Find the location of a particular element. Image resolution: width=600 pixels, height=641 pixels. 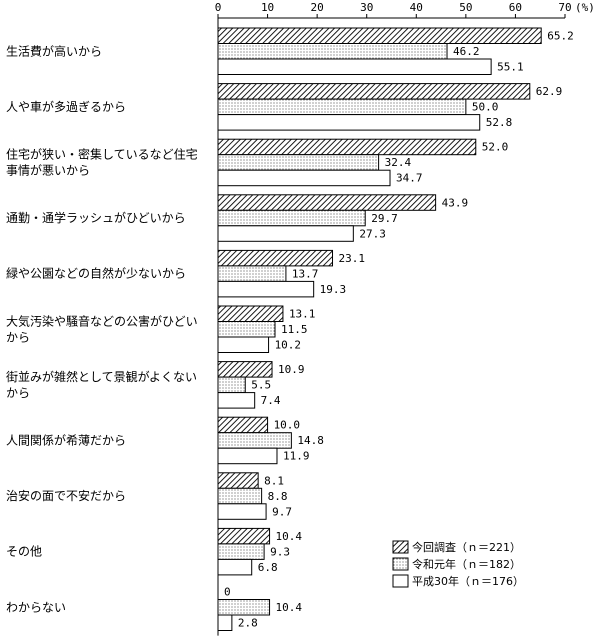

data-label: 52.8 is located at coordinates (499, 122).